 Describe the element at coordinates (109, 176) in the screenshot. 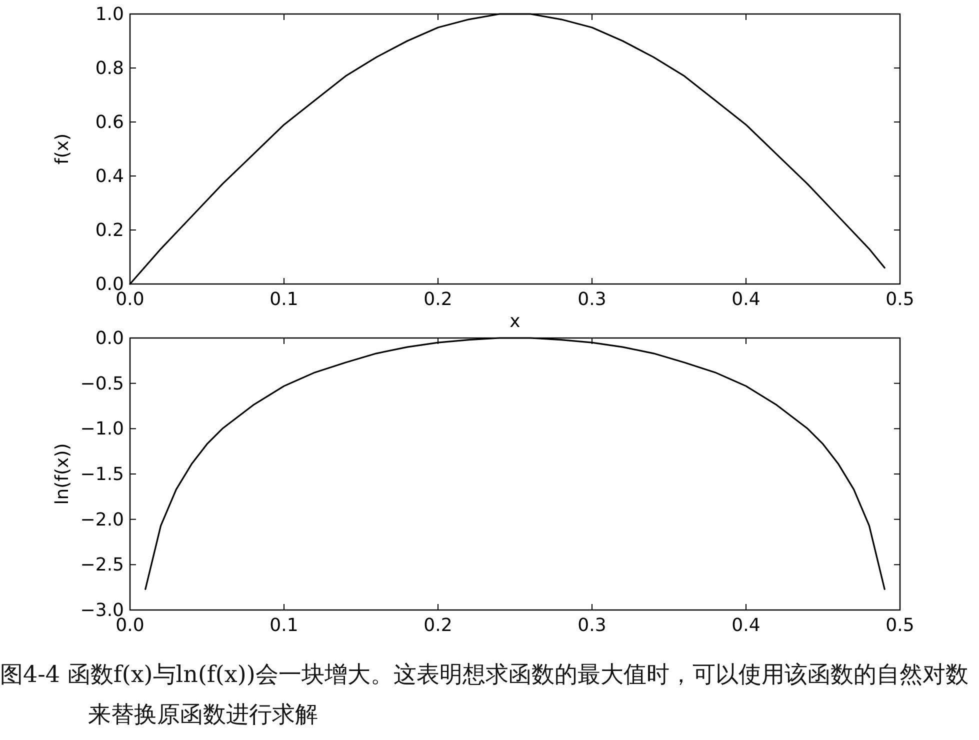

I see `y-tick-label: 0.4` at that location.